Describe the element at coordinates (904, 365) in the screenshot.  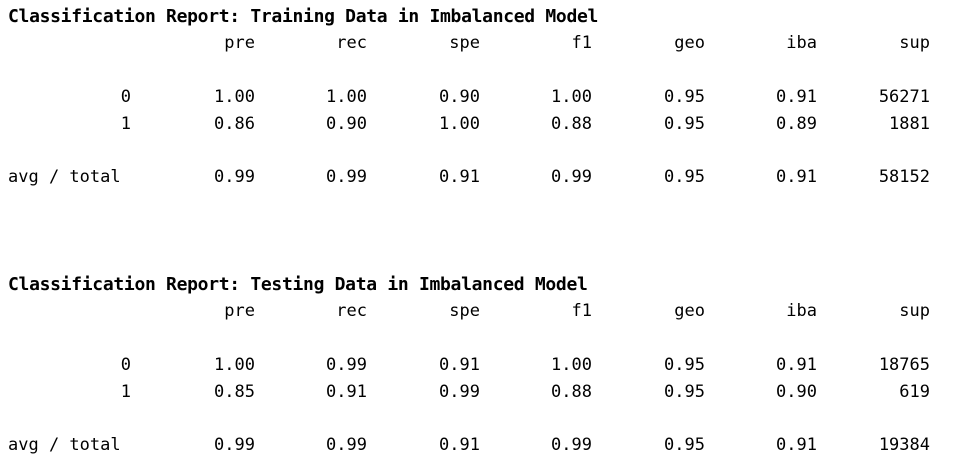
I see `cell-sup: 18765` at that location.